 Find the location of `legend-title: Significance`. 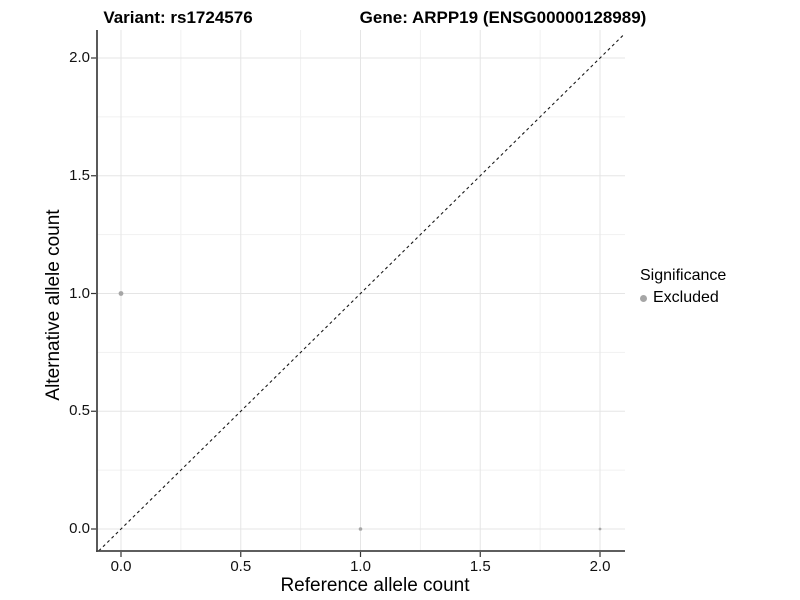

legend-title: Significance is located at coordinates (683, 275).